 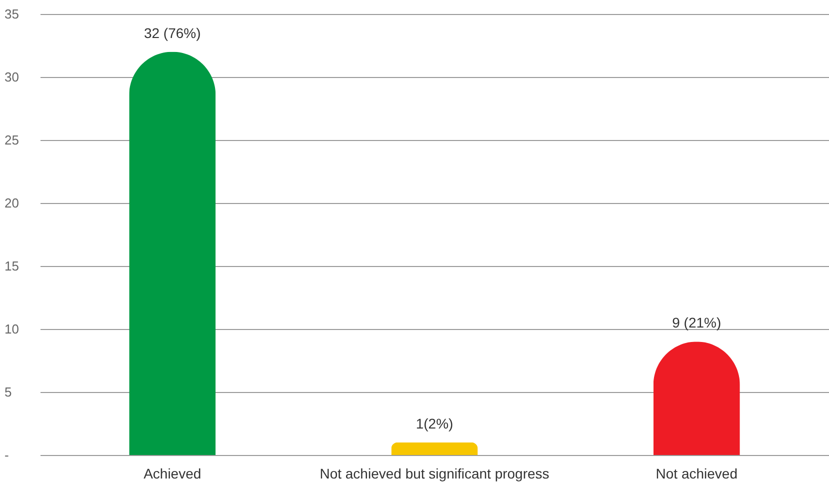 I want to click on y-tick-label: 25, so click(x=11, y=140).